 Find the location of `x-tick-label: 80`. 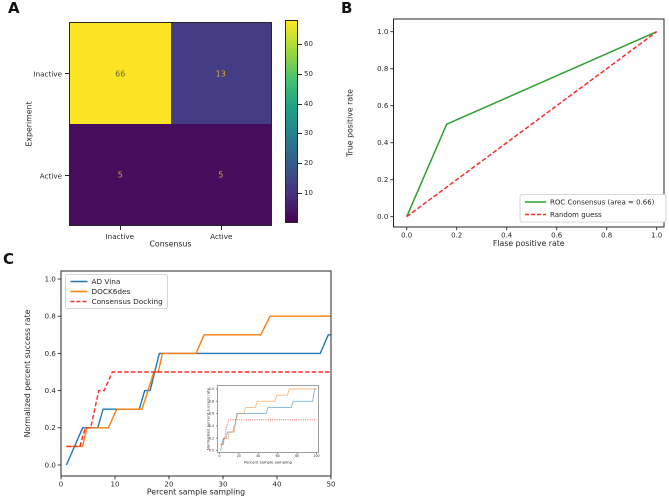

x-tick-label: 80 is located at coordinates (297, 456).